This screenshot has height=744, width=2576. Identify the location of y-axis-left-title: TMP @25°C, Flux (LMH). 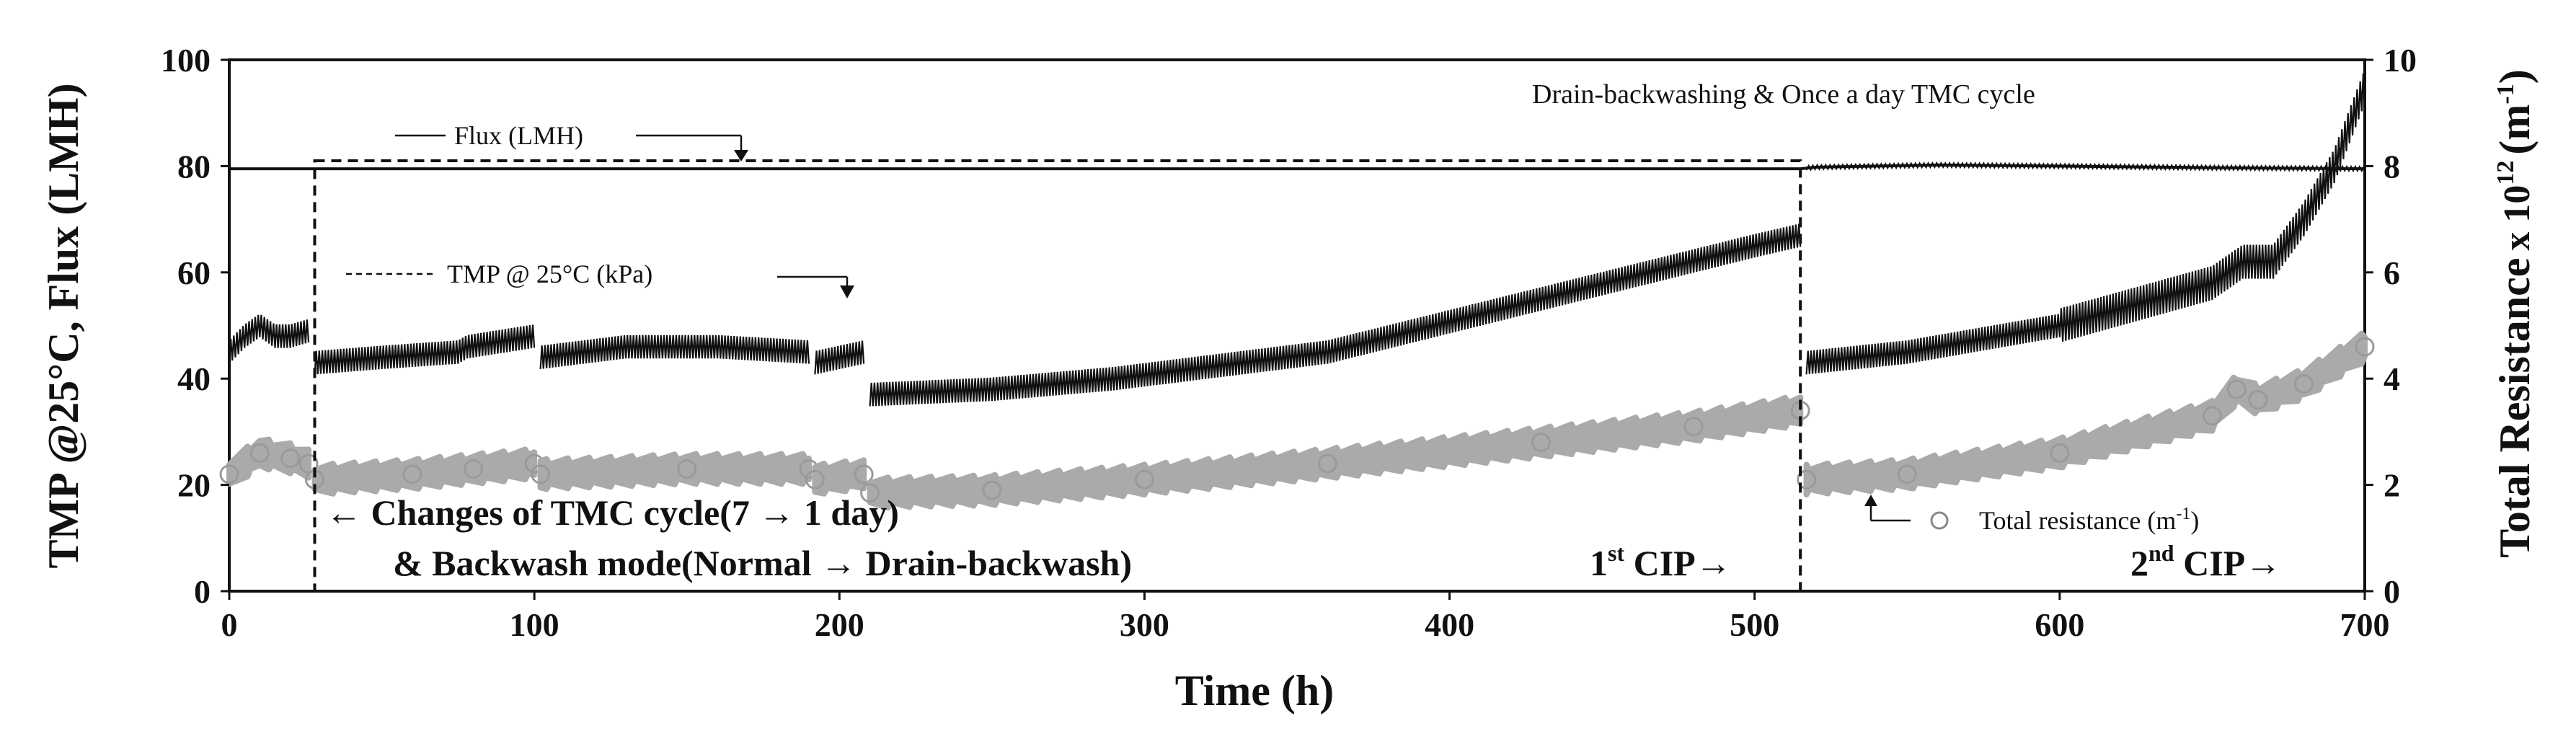
(63, 325).